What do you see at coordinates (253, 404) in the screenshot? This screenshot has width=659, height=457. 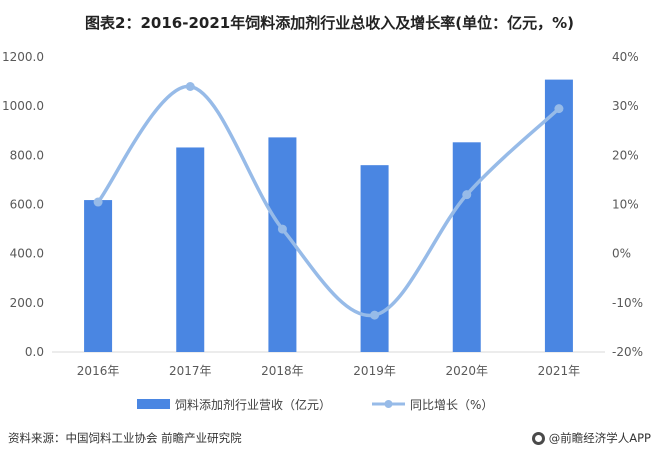 I see `legend-bar-label: 饲料添加剂行业营收（亿元）` at bounding box center [253, 404].